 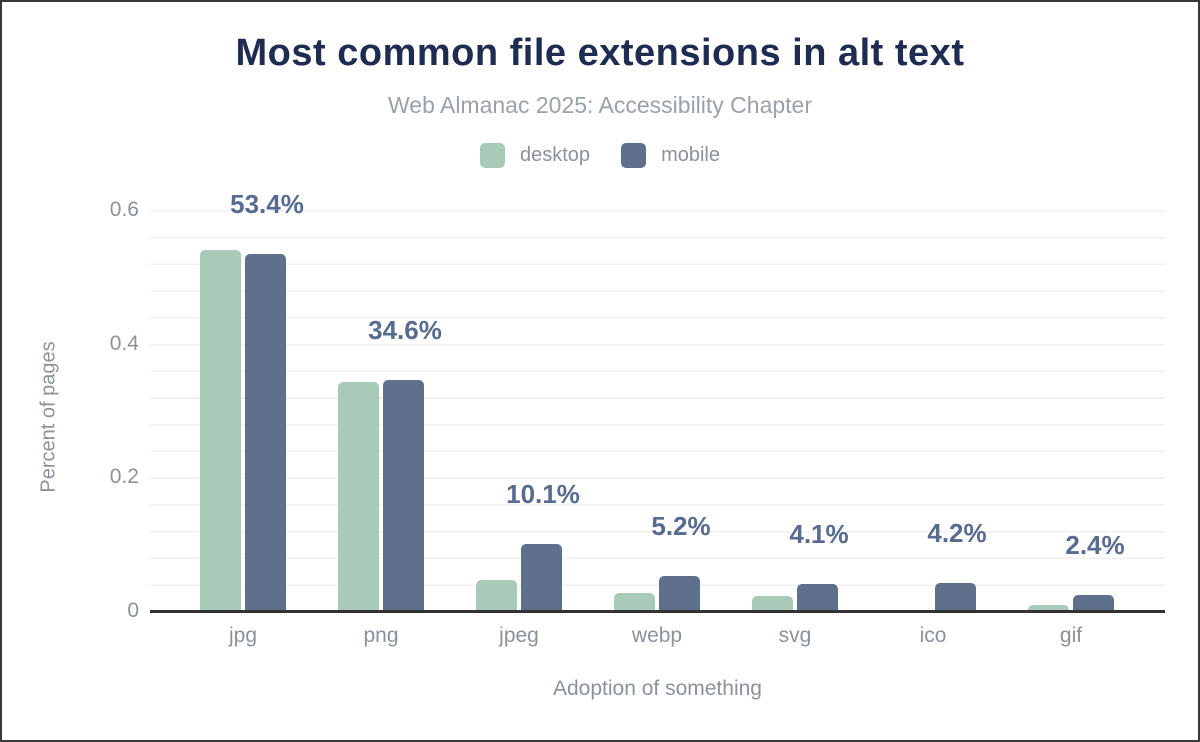 I want to click on x-category-label-gif: gif, so click(x=1071, y=635).